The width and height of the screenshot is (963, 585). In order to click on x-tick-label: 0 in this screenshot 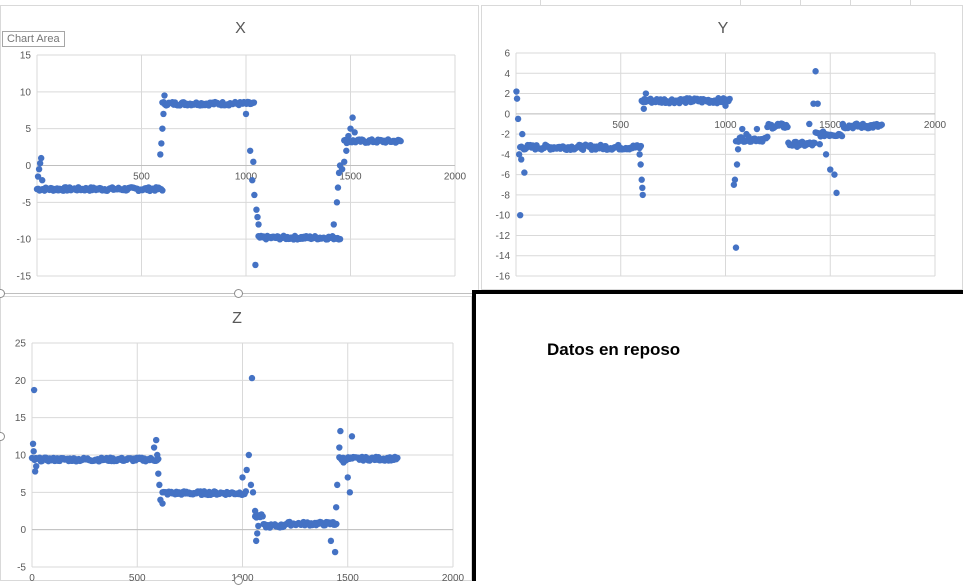, I will do `click(32, 577)`.